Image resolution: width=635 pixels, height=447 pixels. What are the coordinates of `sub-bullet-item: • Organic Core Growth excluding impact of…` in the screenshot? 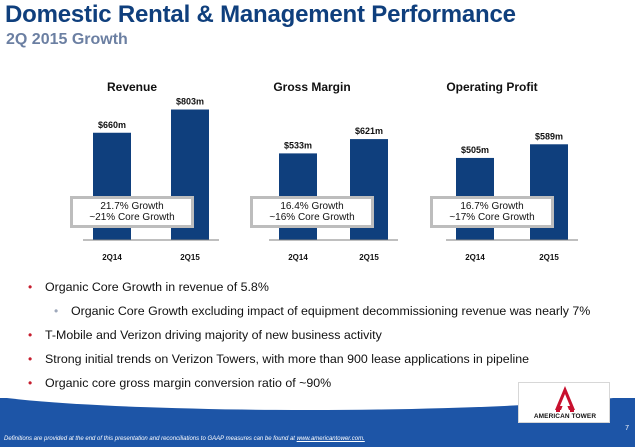 It's located at (341, 315).